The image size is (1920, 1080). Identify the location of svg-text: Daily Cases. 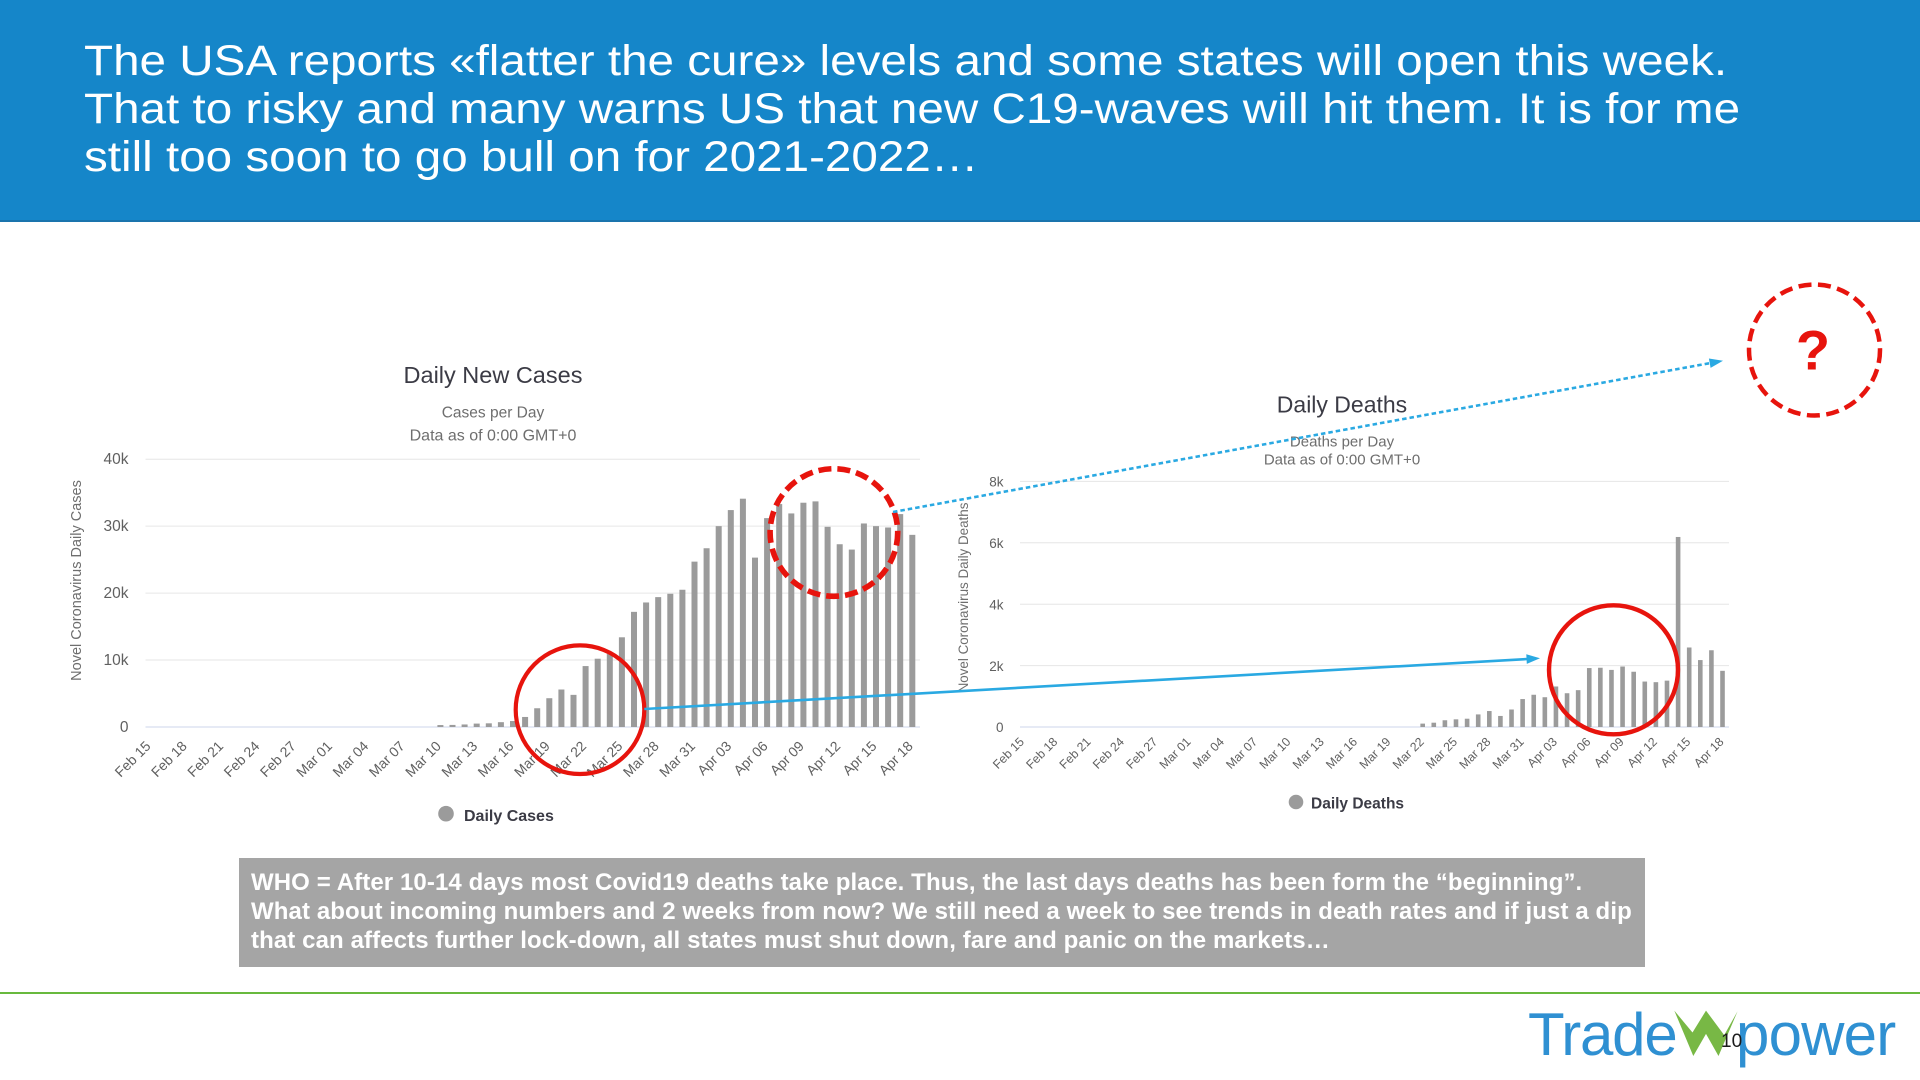
(509, 816).